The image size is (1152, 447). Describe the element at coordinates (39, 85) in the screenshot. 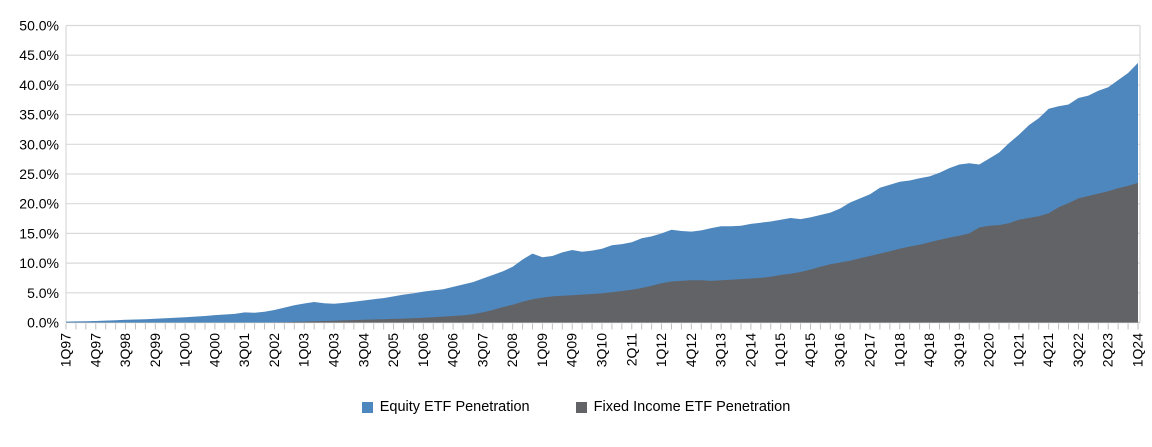

I see `svg-text: 40.0%` at that location.